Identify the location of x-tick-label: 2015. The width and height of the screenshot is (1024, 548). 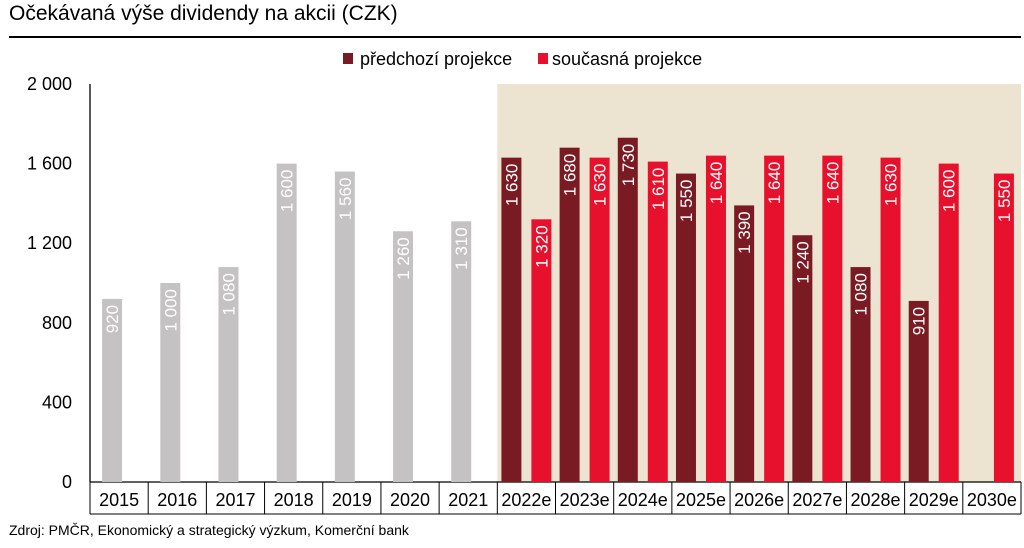
(119, 500).